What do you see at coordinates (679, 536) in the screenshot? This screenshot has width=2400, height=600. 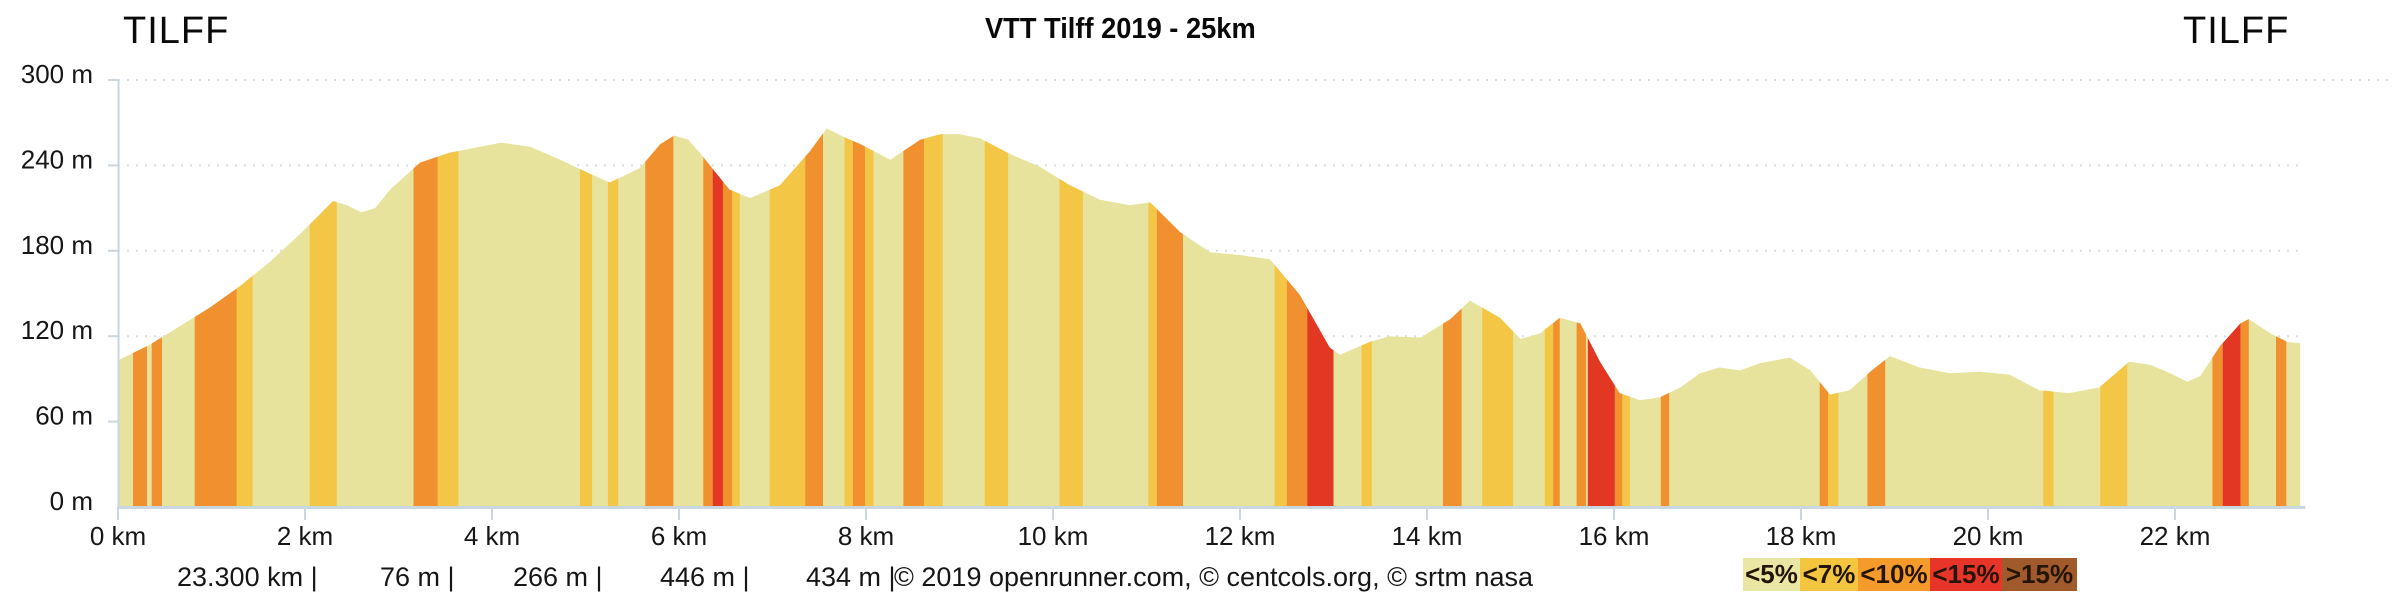 I see `x-axis-label: 6 km` at bounding box center [679, 536].